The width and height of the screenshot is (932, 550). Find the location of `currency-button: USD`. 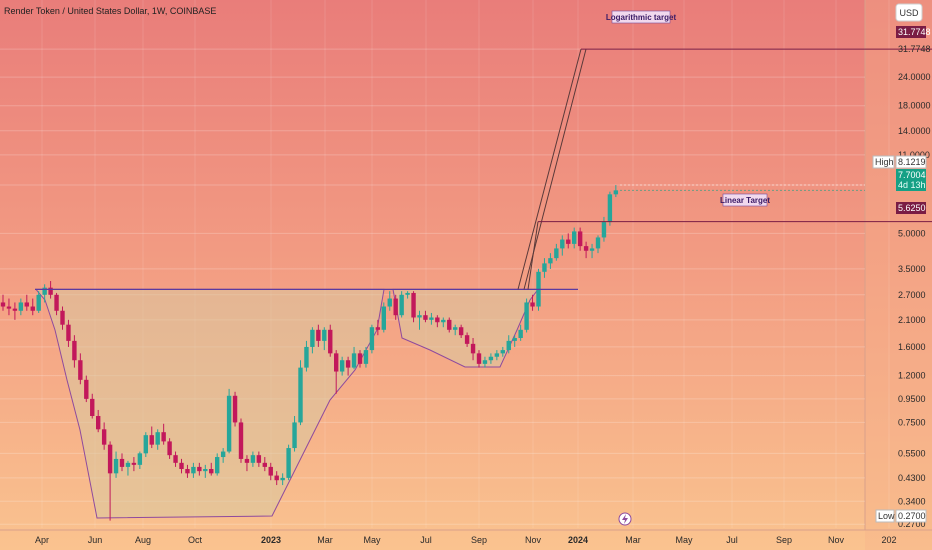

currency-button: USD is located at coordinates (909, 12).